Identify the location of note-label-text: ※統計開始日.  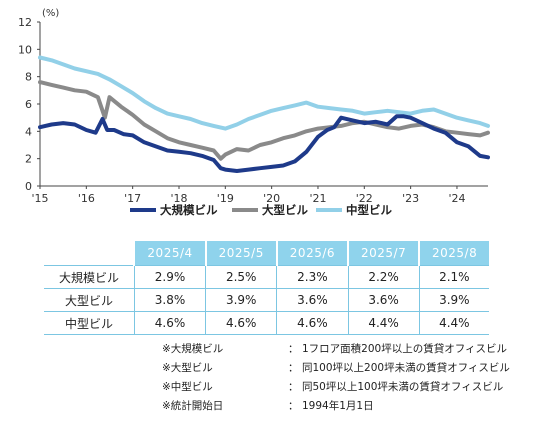
(193, 406).